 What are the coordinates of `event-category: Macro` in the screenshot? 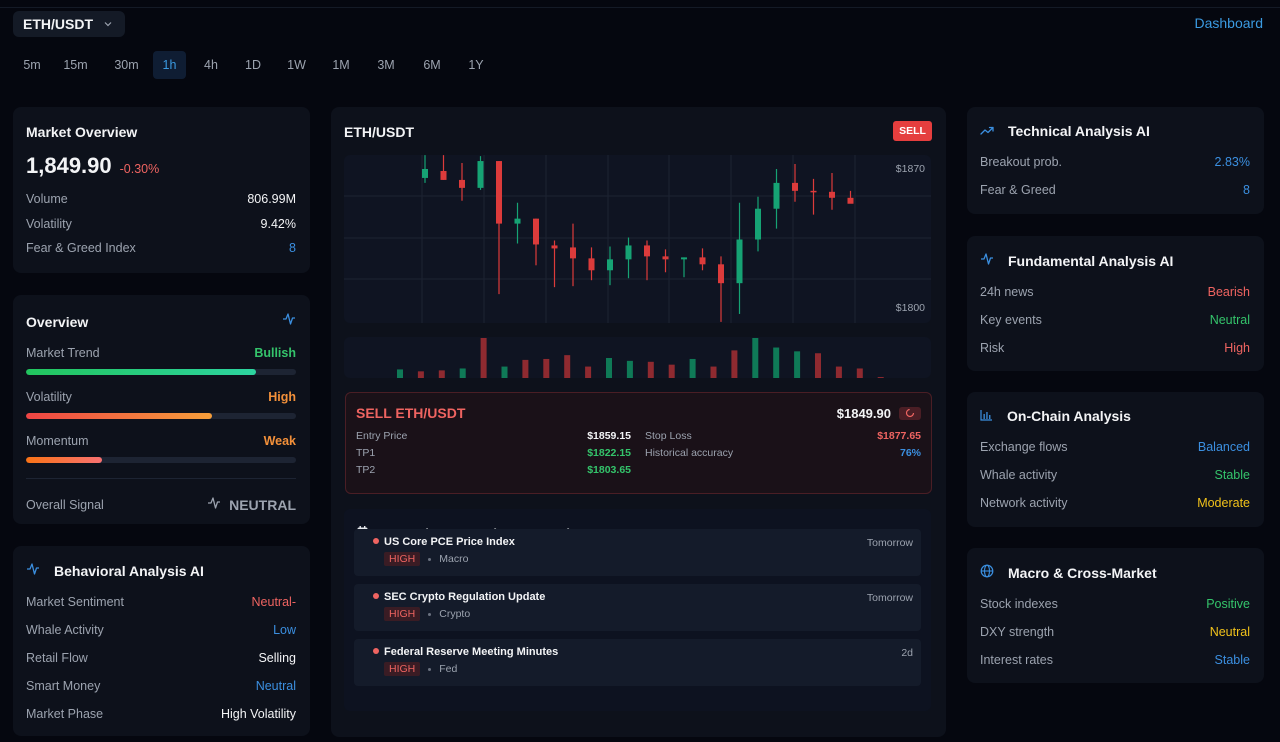 It's located at (454, 559).